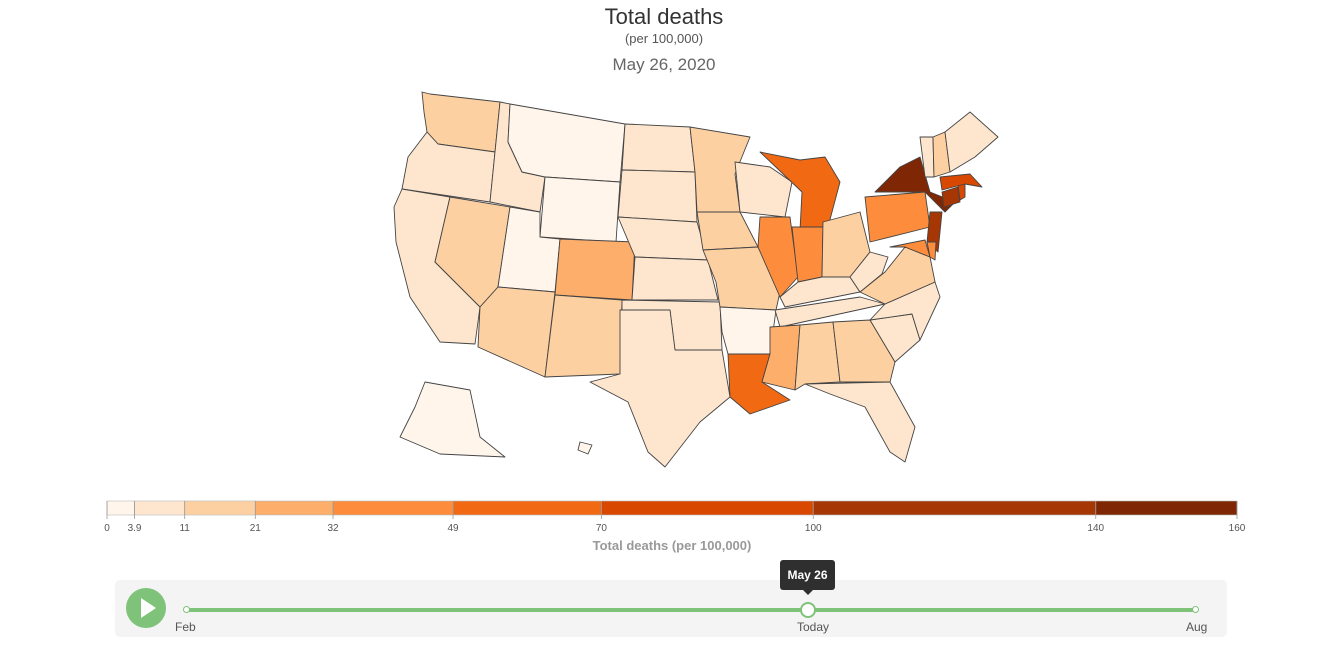 The width and height of the screenshot is (1328, 657). What do you see at coordinates (664, 38) in the screenshot?
I see `chart-subtitle: (per 100,000)` at bounding box center [664, 38].